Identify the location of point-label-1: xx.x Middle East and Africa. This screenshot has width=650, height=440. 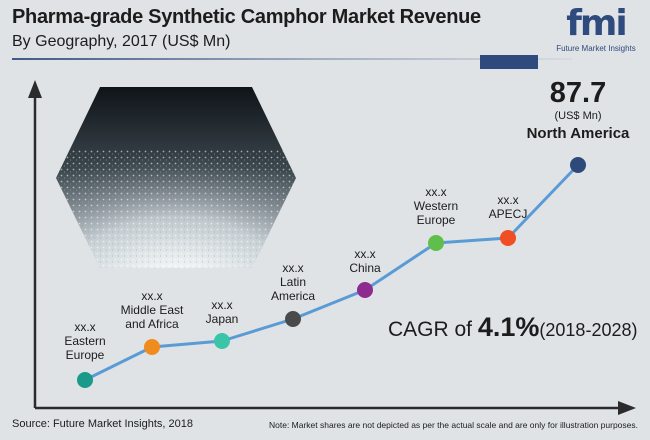
(152, 310).